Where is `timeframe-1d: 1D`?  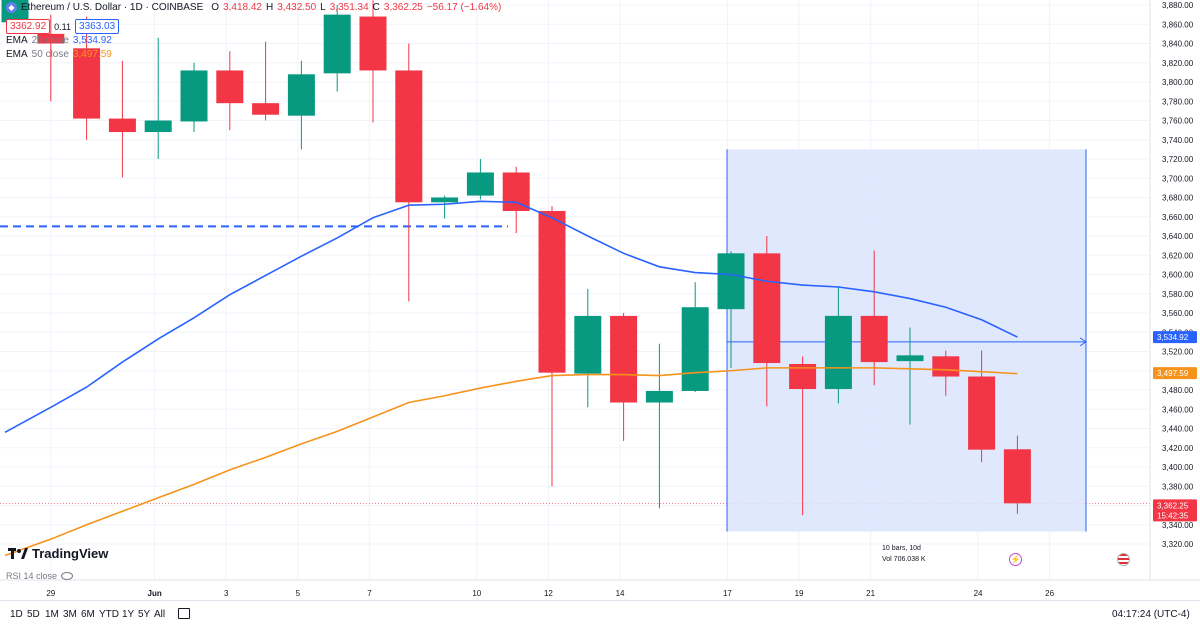 timeframe-1d: 1D is located at coordinates (16, 614).